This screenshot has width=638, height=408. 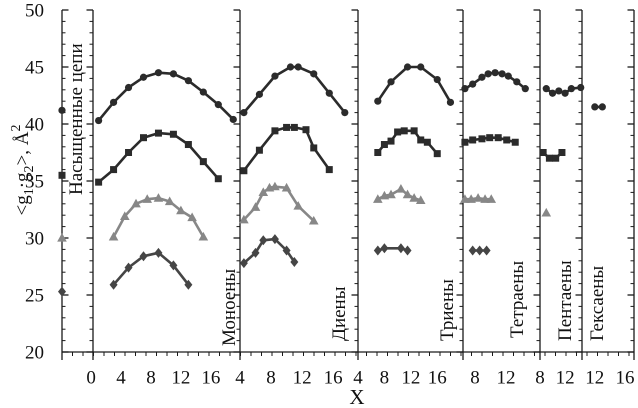 I want to click on y-tick-label: 50, so click(x=34, y=11).